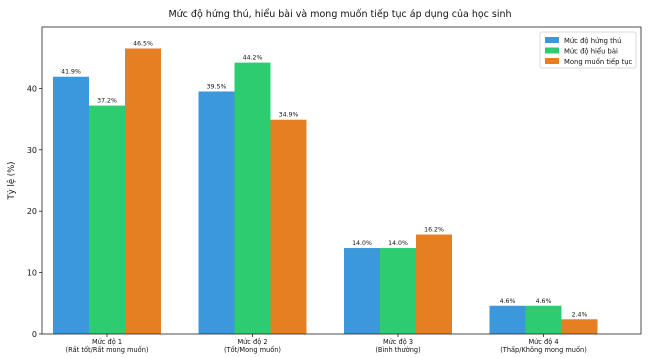  Describe the element at coordinates (592, 41) in the screenshot. I see `legend-label: Mức độ hứng thú` at that location.